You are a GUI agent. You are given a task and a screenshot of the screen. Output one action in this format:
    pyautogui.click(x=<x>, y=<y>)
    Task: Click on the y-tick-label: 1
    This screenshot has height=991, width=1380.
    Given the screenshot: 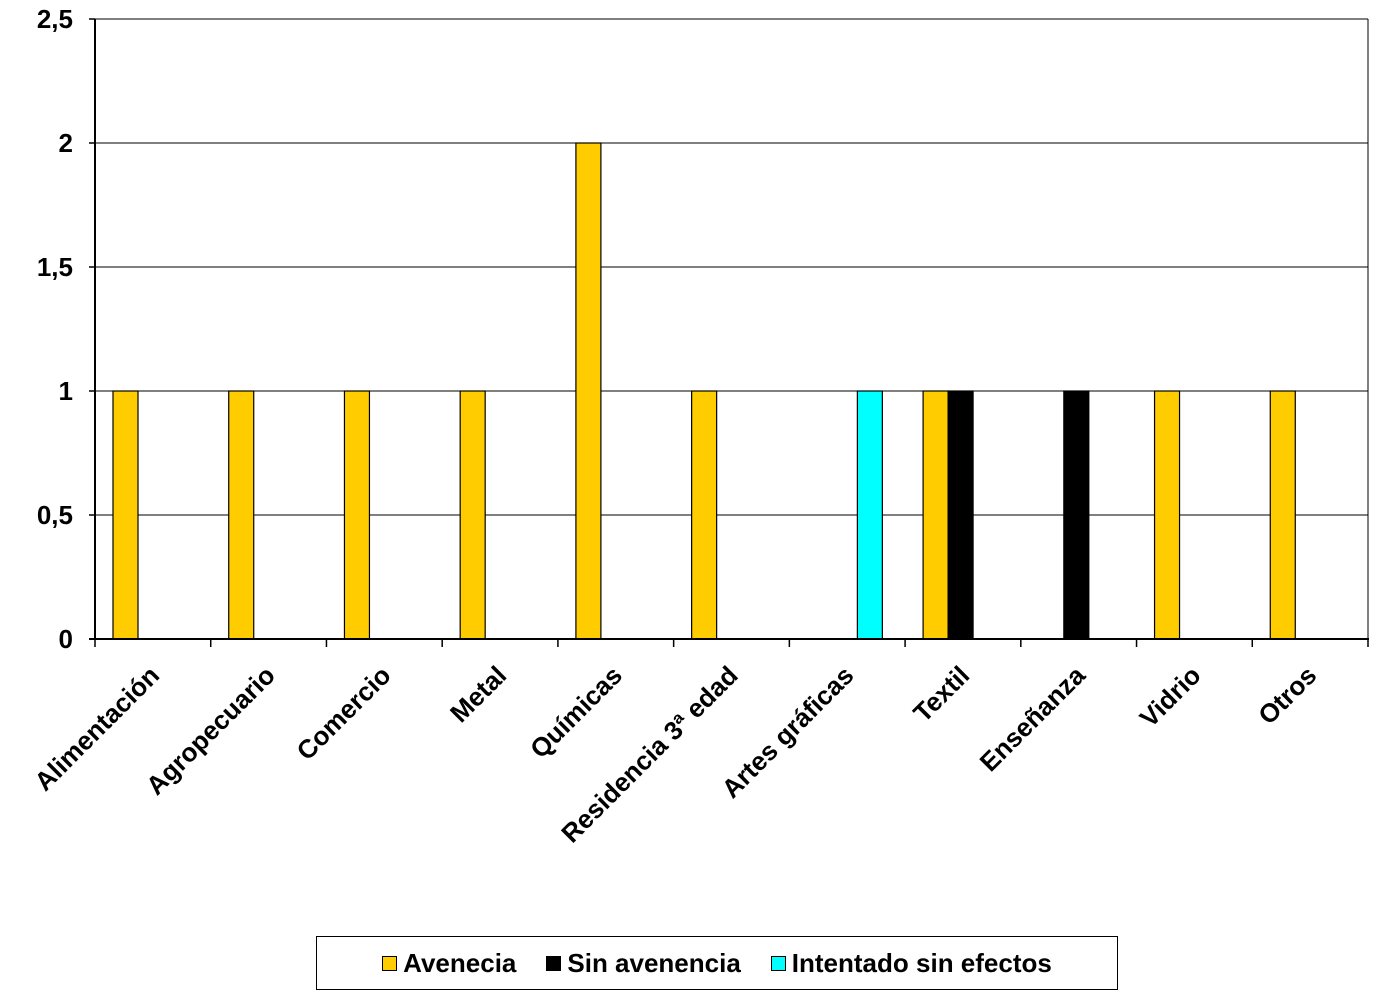 What is the action you would take?
    pyautogui.click(x=66, y=391)
    